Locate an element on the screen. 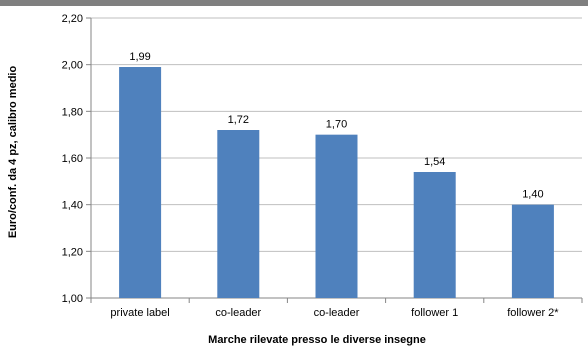 The width and height of the screenshot is (588, 354). data-label: 1,54 is located at coordinates (434, 162).